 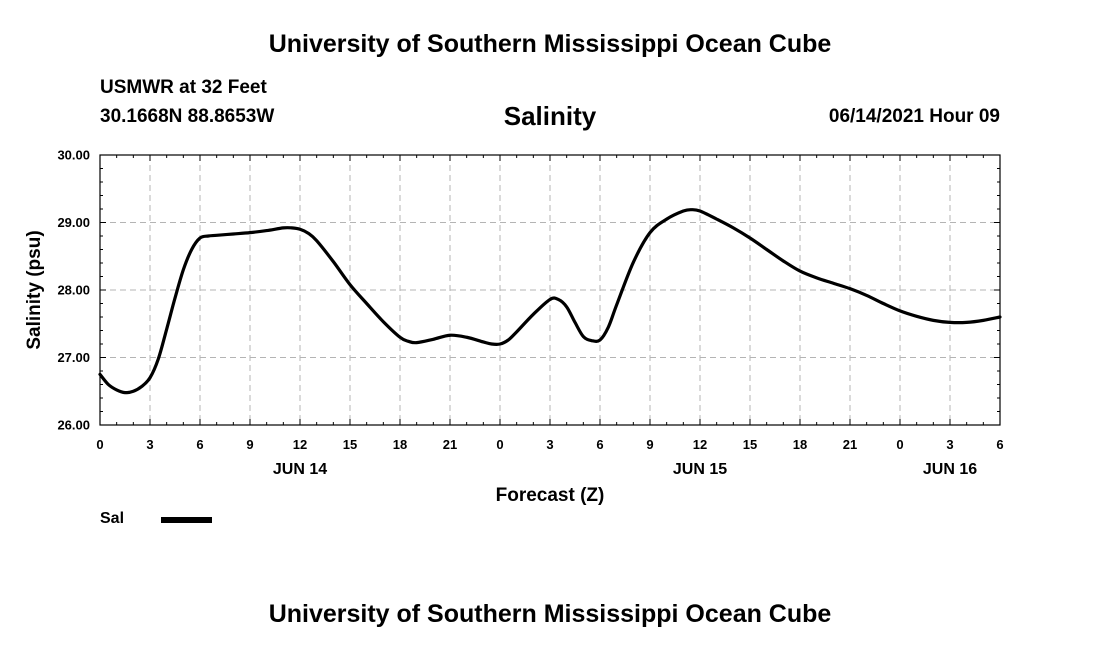 I want to click on forecast-datetime: 06/14/2021 Hour 09, so click(x=914, y=116).